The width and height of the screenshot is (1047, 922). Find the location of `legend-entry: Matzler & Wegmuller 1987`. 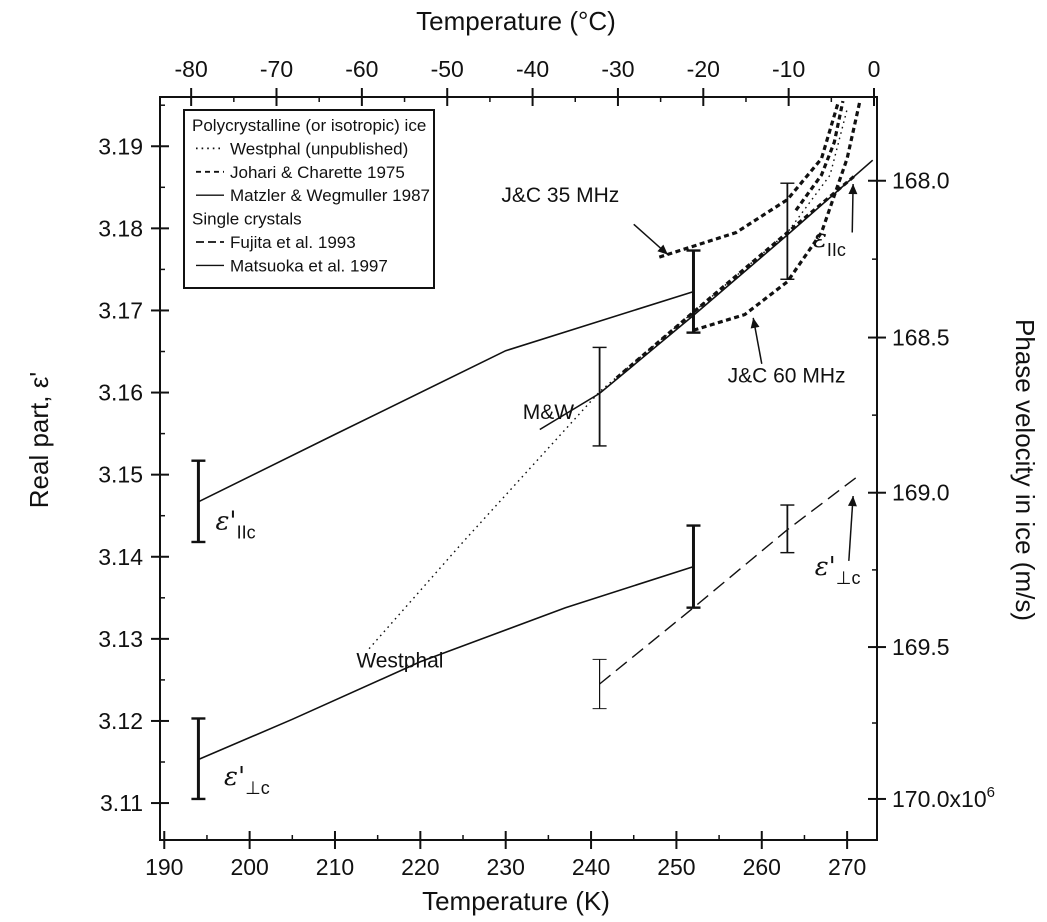

legend-entry: Matzler & Wegmuller 1987 is located at coordinates (313, 195).